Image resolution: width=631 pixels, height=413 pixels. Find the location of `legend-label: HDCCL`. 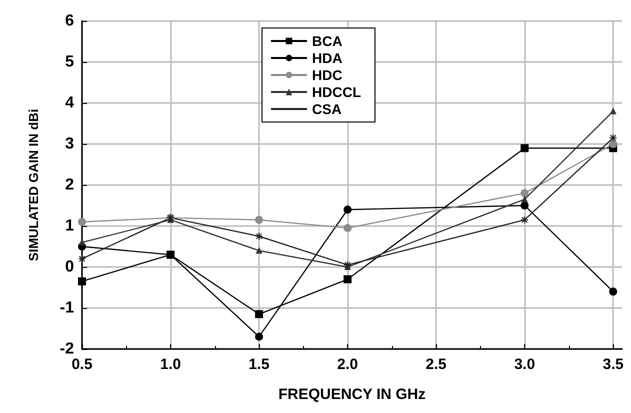

legend-label: HDCCL is located at coordinates (337, 92).